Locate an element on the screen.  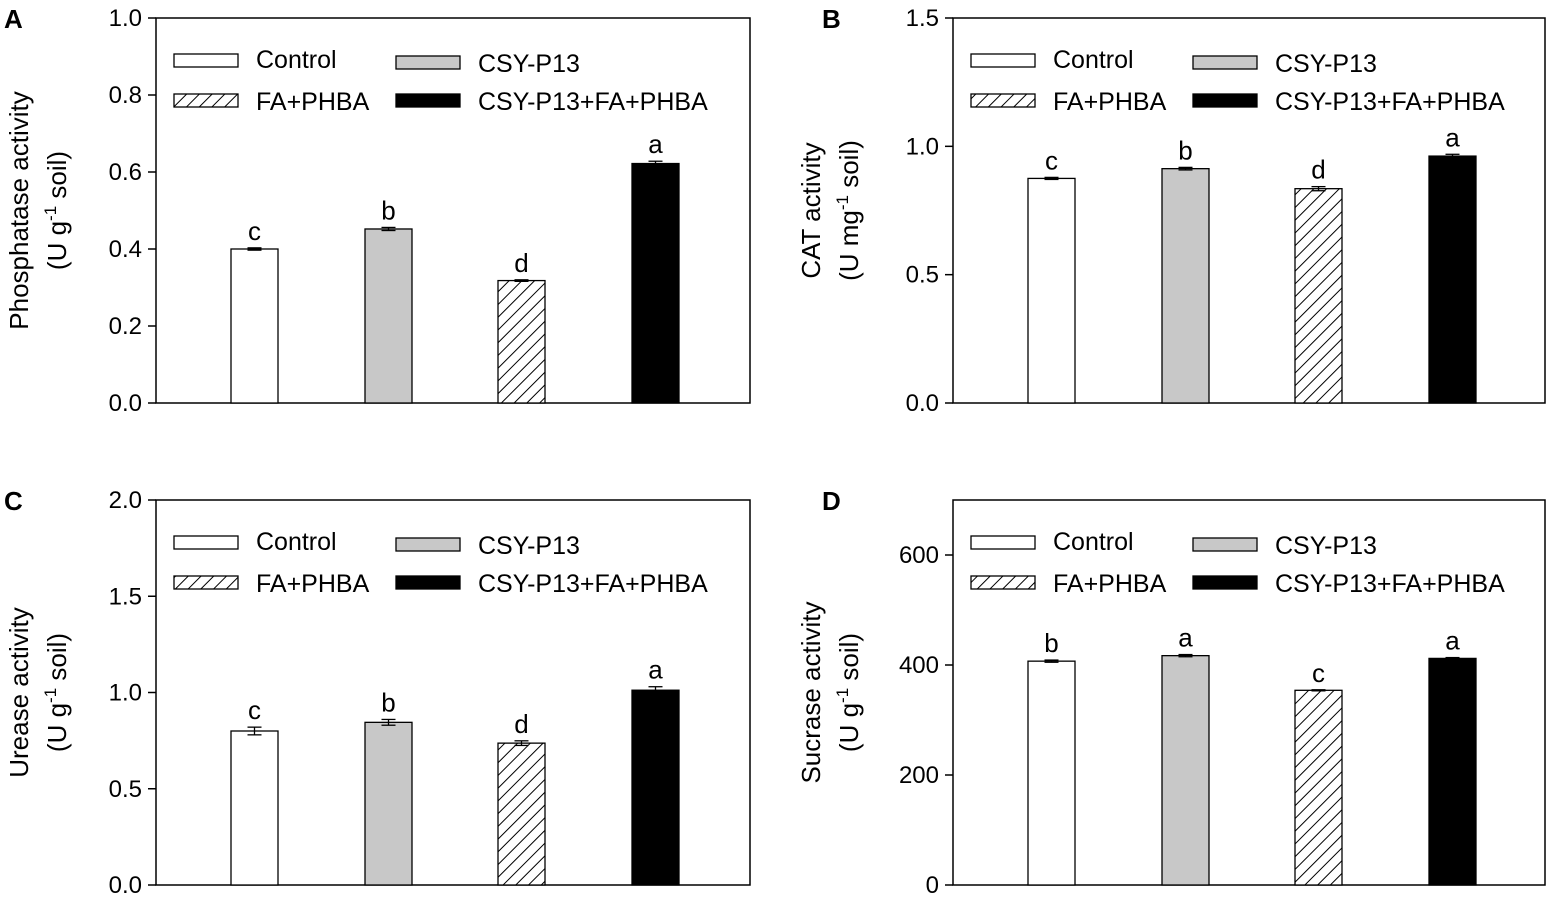
y-tick-label: 400 is located at coordinates (919, 665).